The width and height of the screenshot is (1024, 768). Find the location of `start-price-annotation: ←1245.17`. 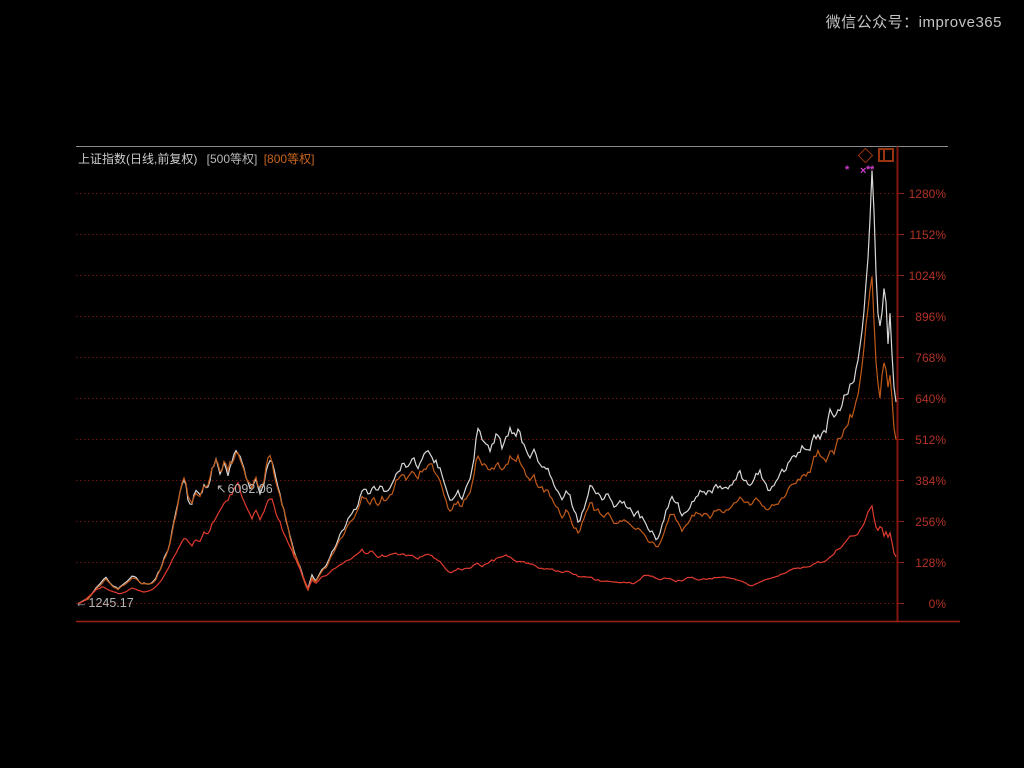

start-price-annotation: ←1245.17 is located at coordinates (104, 603).